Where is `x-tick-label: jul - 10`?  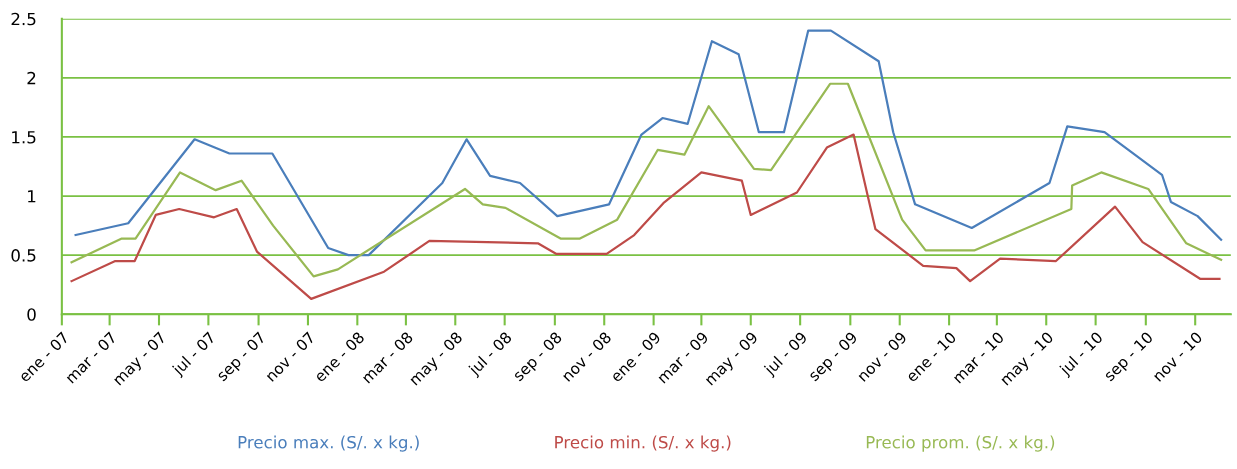
x-tick-label: jul - 10 is located at coordinates (1082, 354).